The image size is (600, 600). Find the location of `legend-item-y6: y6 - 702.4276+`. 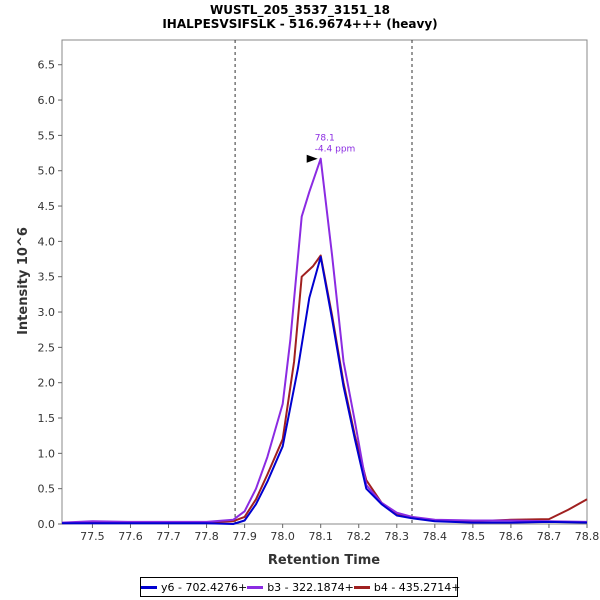

legend-item-y6: y6 - 702.4276+ is located at coordinates (194, 587).